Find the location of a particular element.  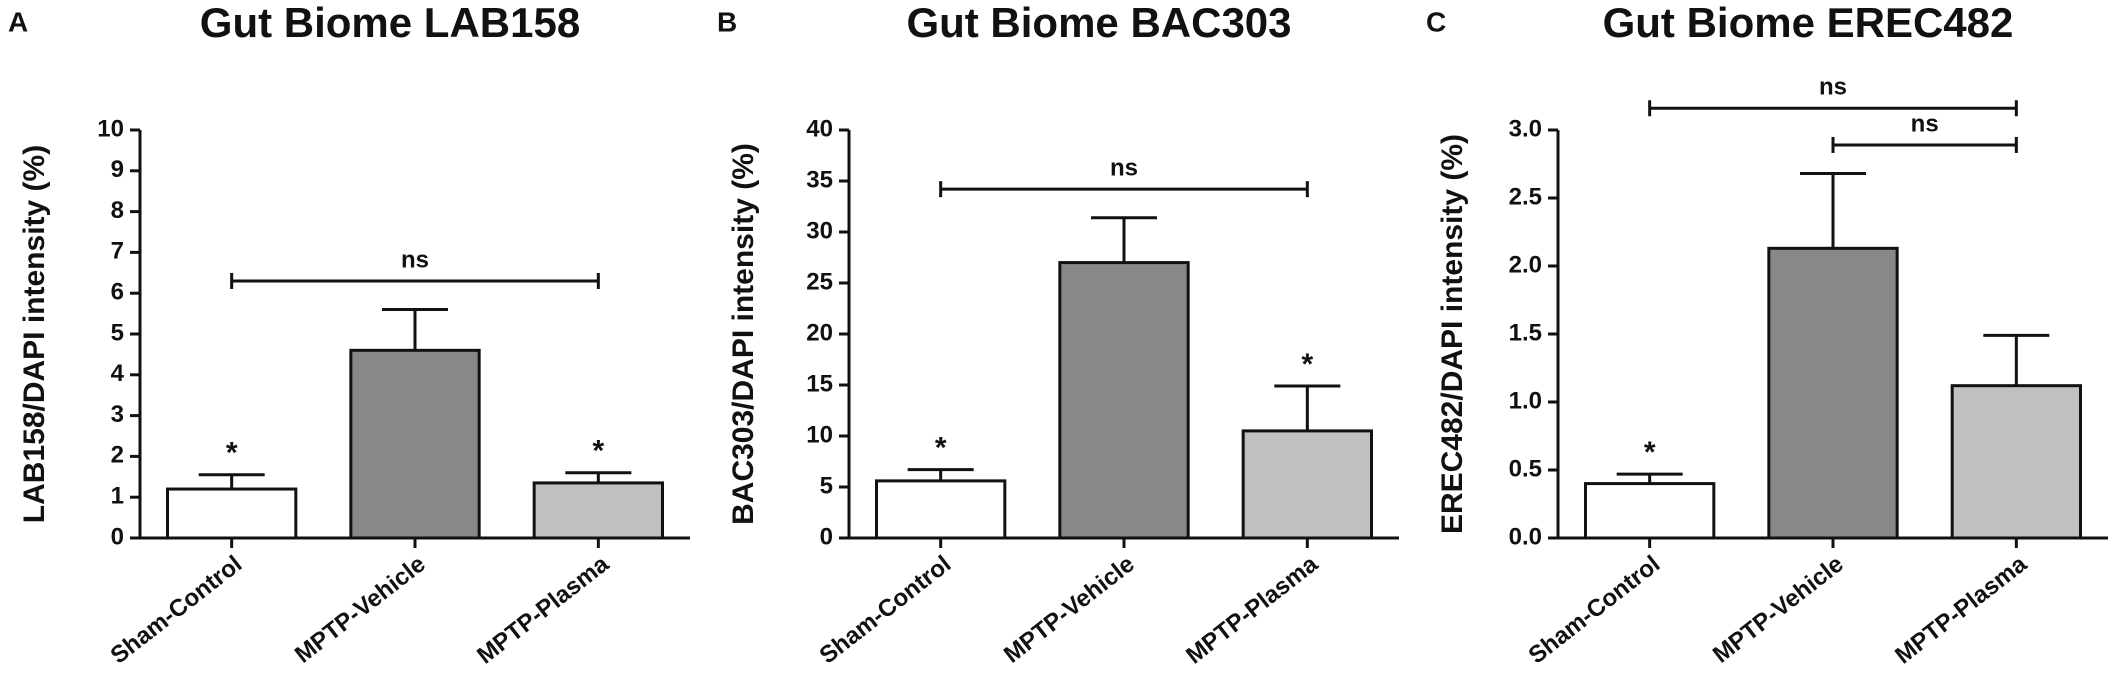

y-tick-label: 40 is located at coordinates (819, 128).